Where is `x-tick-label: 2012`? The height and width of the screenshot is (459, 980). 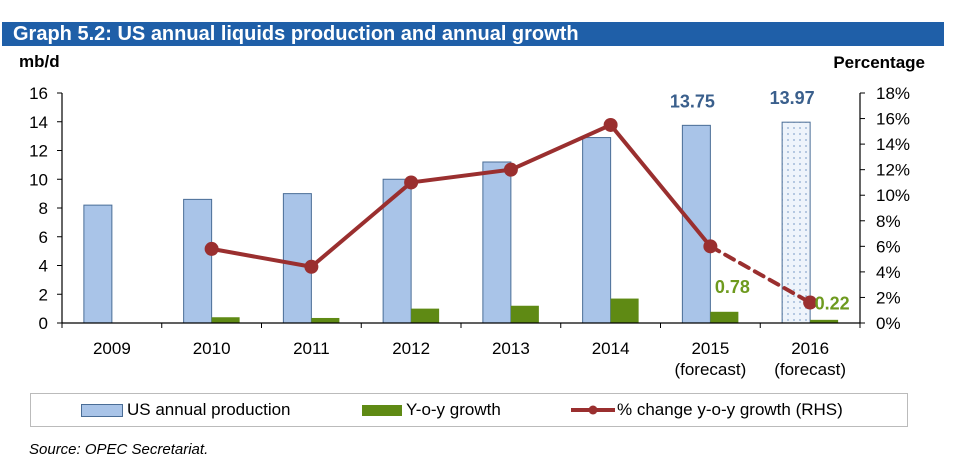 x-tick-label: 2012 is located at coordinates (411, 348).